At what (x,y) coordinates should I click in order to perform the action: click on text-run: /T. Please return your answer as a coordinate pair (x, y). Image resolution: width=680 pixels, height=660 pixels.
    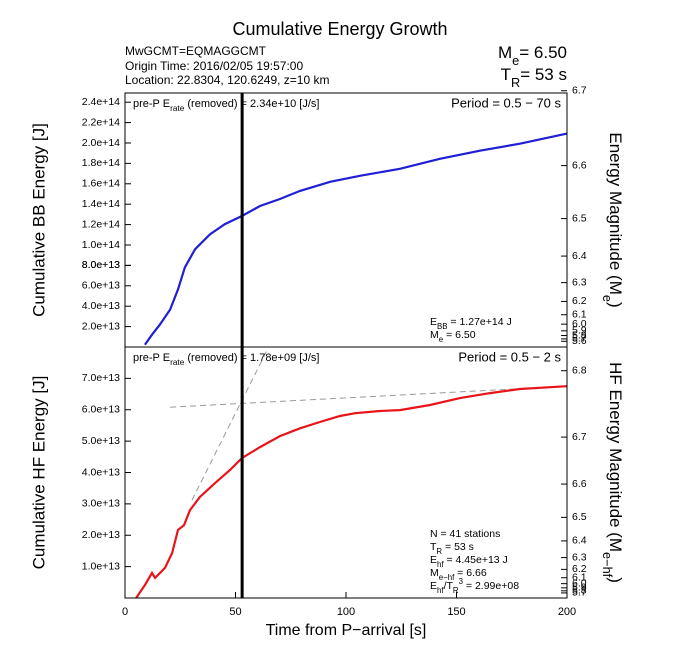
    Looking at the image, I should click on (449, 586).